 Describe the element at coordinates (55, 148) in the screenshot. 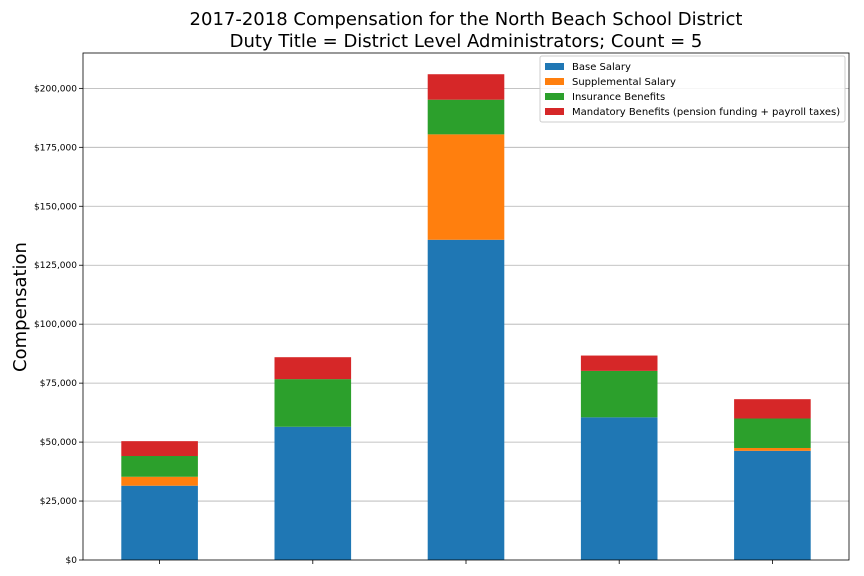

I see `y-tick-label: $175,000` at that location.